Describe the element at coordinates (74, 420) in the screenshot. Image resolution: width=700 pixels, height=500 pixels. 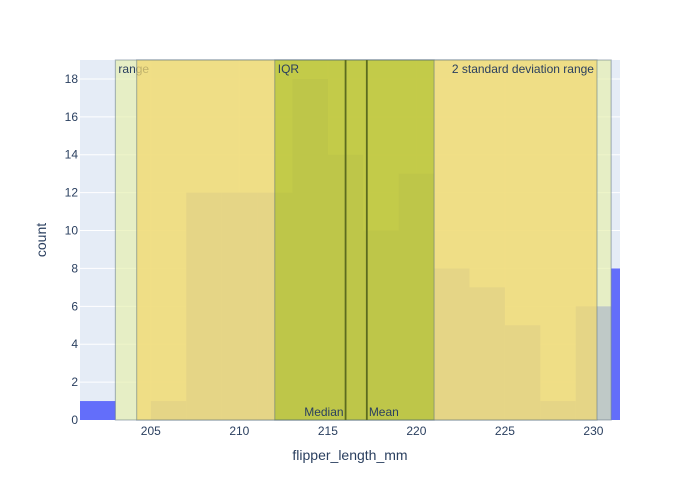
I see `y-tick-label: 0` at that location.